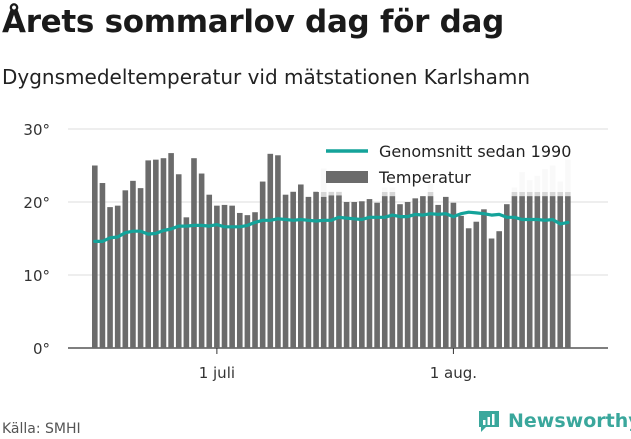 Image resolution: width=631 pixels, height=439 pixels. I want to click on brand-logo: Newsworthy, so click(553, 421).